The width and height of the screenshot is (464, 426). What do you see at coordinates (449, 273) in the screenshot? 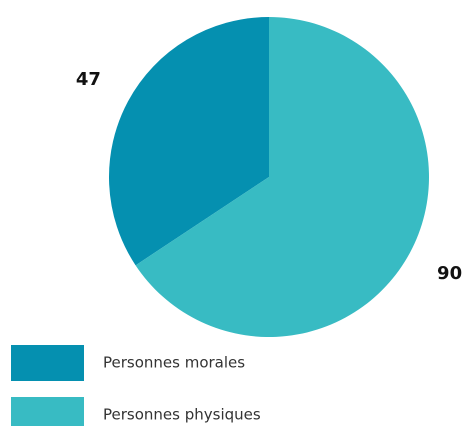
I see `value-label: 90` at bounding box center [449, 273].